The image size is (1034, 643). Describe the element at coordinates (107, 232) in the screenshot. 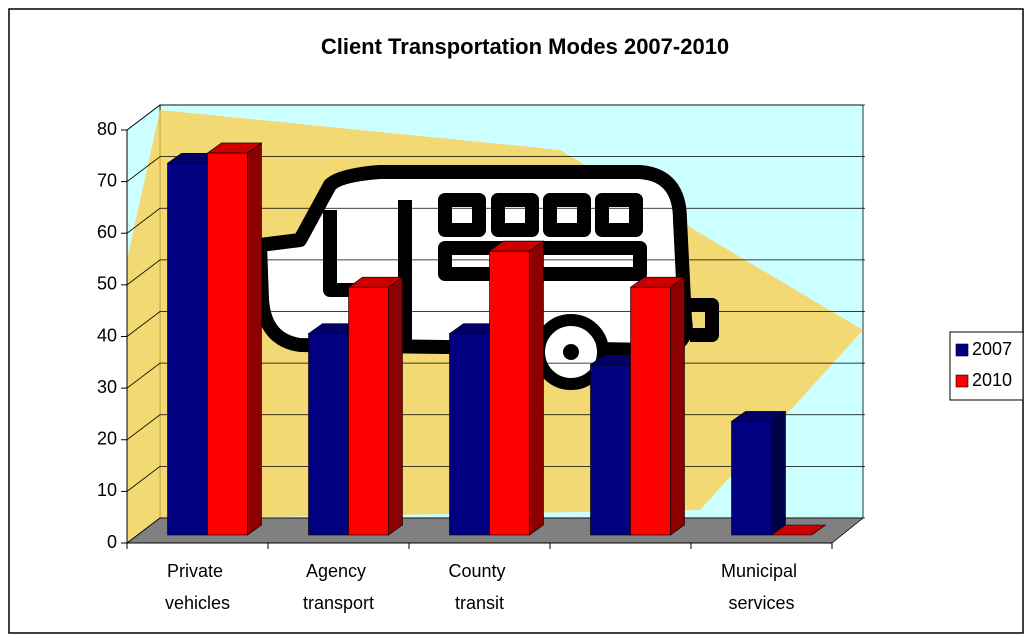

I see `y-tick-label: 60` at that location.